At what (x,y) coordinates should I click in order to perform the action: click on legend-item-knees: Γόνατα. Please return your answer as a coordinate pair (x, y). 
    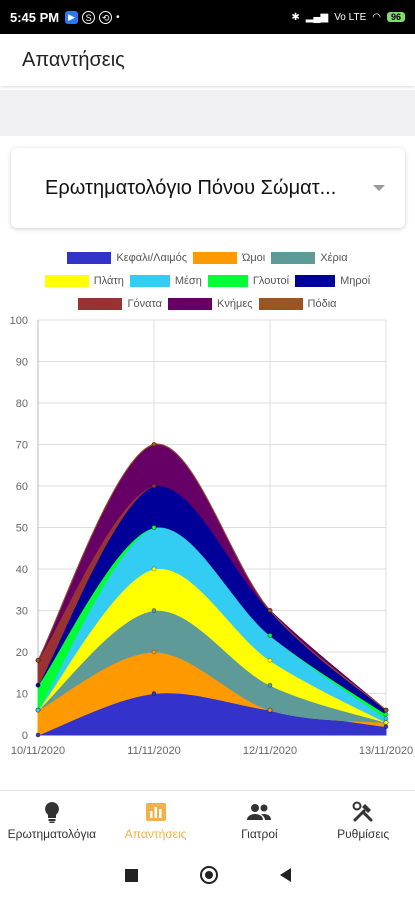
    Looking at the image, I should click on (120, 303).